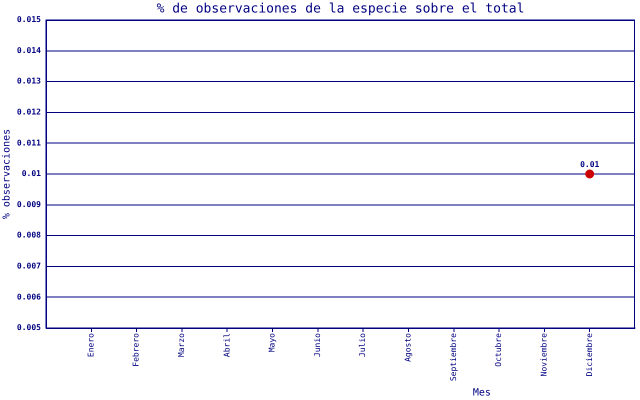 The height and width of the screenshot is (400, 640). What do you see at coordinates (181, 345) in the screenshot?
I see `x-tick-label: Marzo` at bounding box center [181, 345].